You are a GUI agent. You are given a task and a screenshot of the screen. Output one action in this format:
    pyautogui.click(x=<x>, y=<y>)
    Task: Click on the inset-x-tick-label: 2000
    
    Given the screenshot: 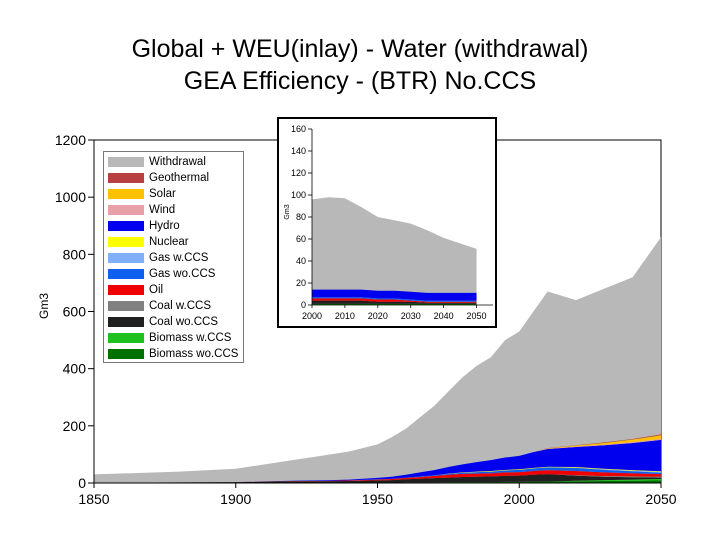 What is the action you would take?
    pyautogui.click(x=312, y=316)
    